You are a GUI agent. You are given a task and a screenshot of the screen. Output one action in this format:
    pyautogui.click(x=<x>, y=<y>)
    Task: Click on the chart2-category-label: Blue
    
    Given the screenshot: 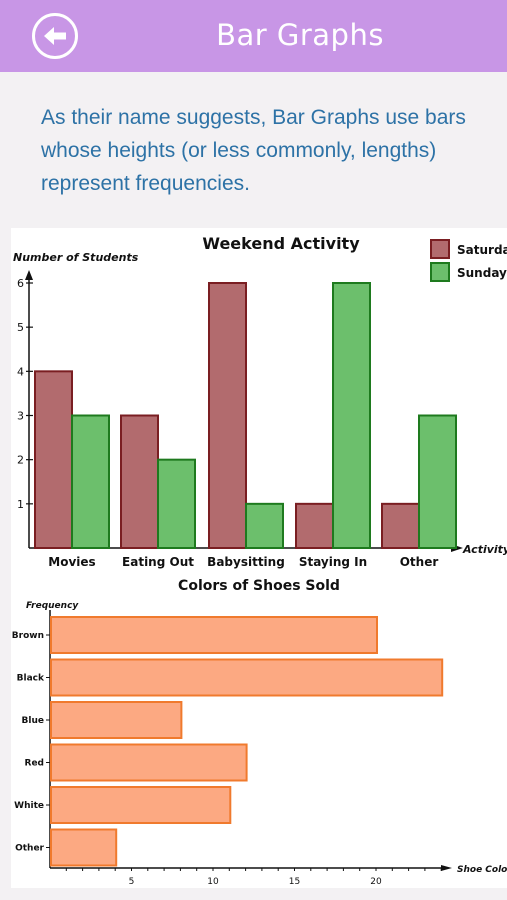 What is the action you would take?
    pyautogui.click(x=33, y=721)
    